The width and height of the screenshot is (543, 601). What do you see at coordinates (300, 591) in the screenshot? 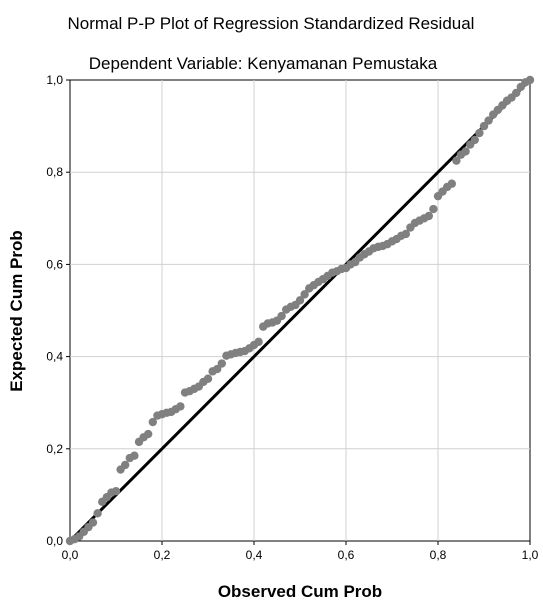
I see `x-axis-title: Observed Cum Prob` at bounding box center [300, 591].